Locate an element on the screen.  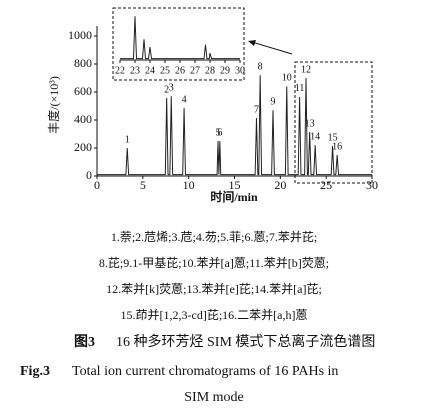
x-tick-label: 23 is located at coordinates (135, 70).